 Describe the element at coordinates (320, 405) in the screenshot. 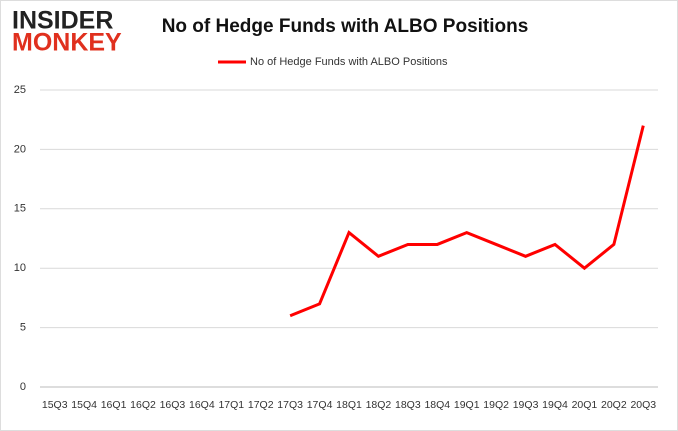

I see `x-tick-label: 17Q4` at that location.